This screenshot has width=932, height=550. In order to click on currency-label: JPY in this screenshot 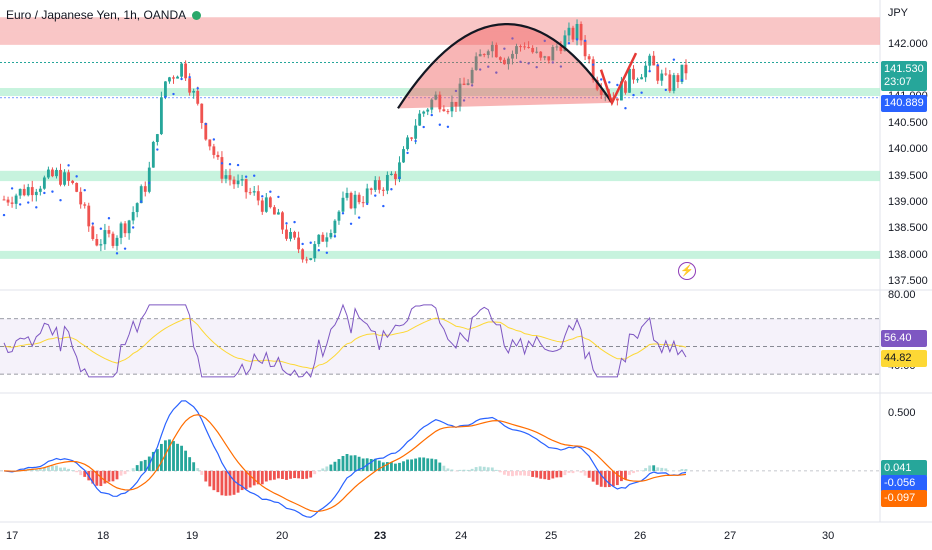, I will do `click(897, 13)`.